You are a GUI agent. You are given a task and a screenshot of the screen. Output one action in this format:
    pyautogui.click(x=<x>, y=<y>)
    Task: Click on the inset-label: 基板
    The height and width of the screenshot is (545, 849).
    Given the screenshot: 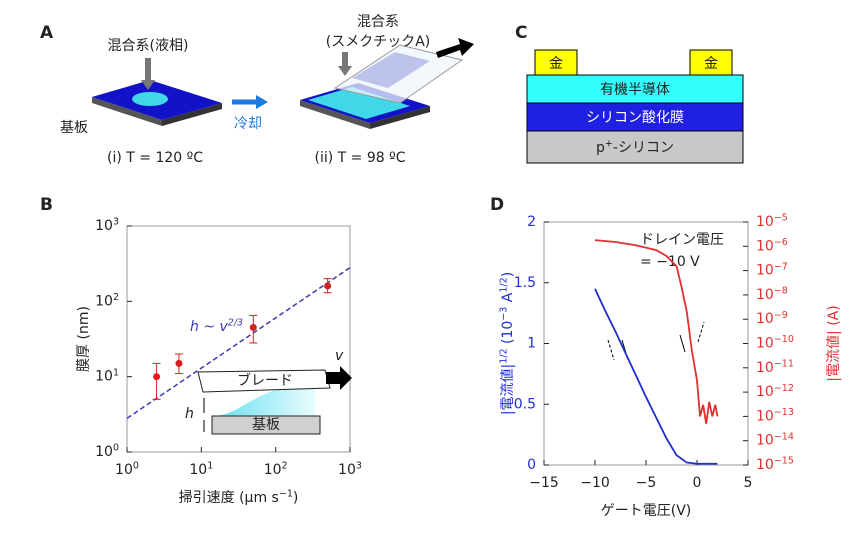 What is the action you would take?
    pyautogui.click(x=266, y=424)
    